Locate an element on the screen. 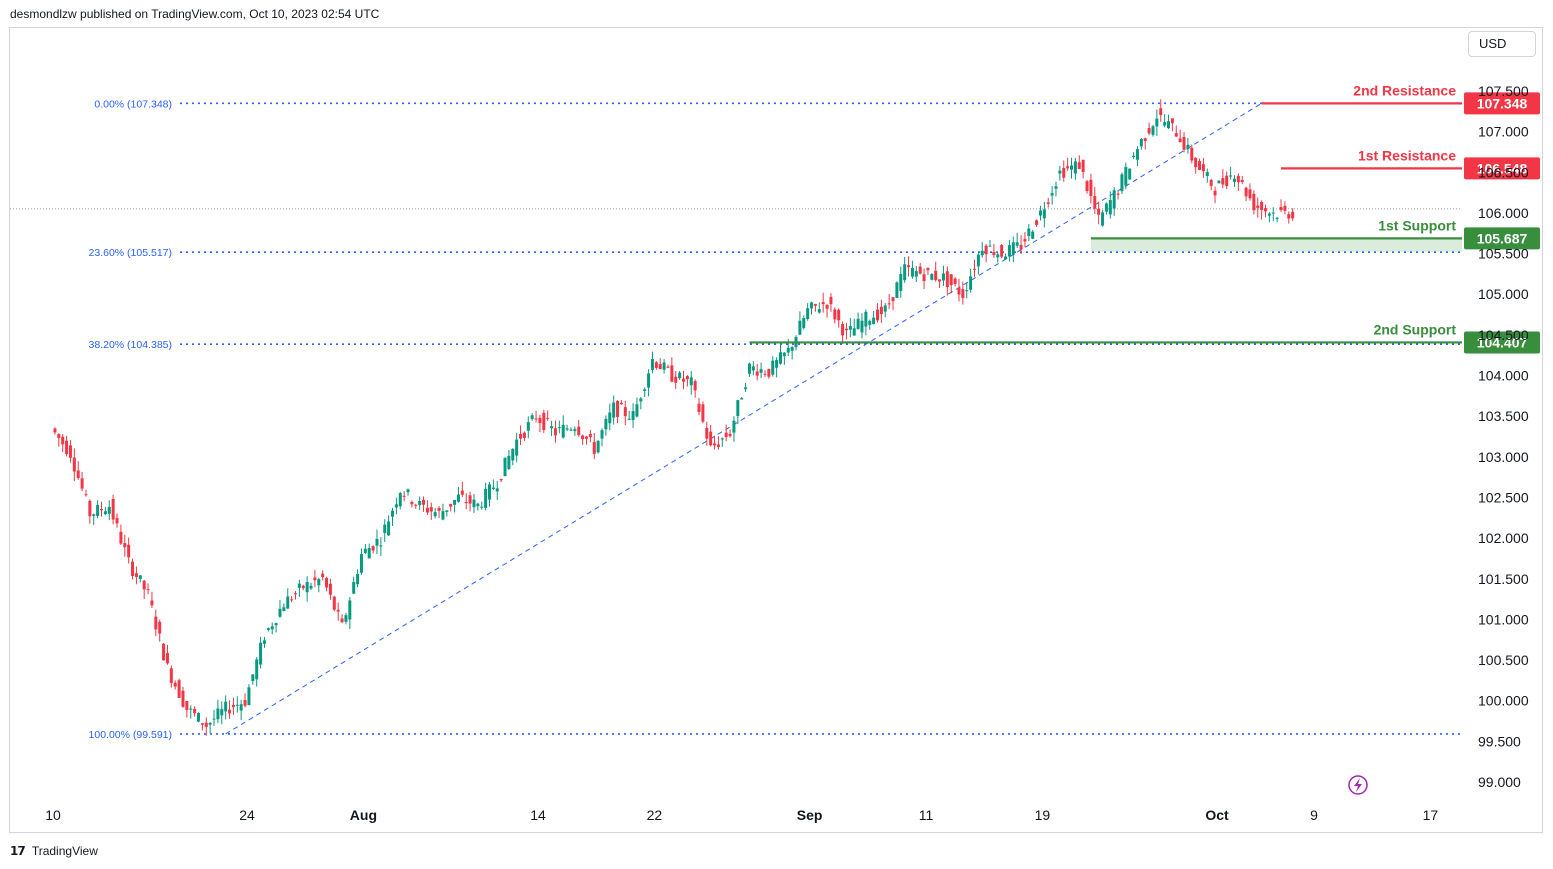  y-tick-label: 103.000 is located at coordinates (1503, 457).